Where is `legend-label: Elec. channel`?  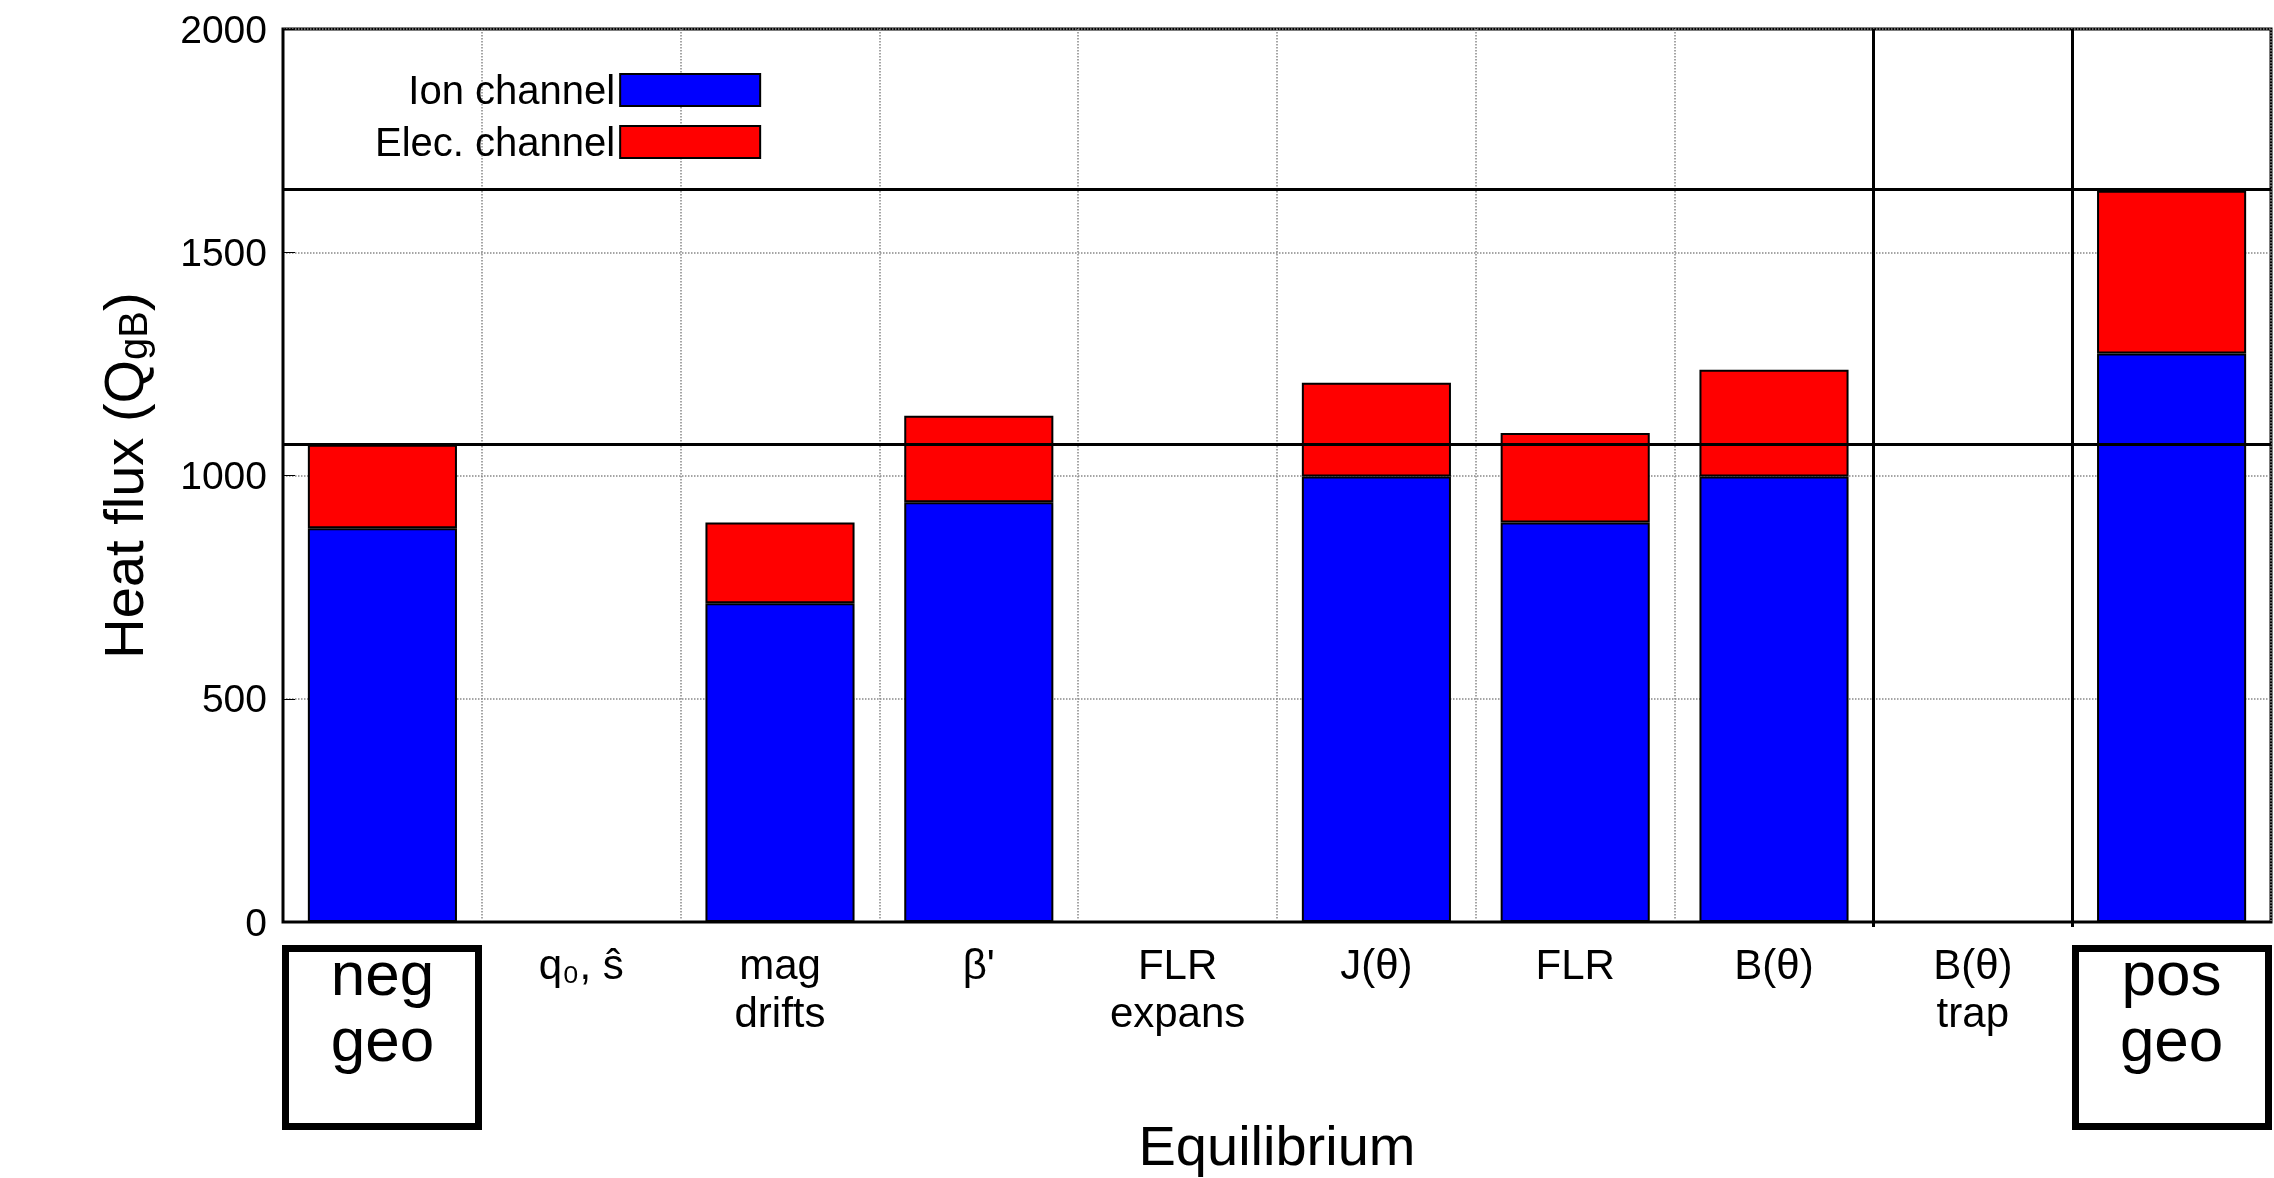 legend-label: Elec. channel is located at coordinates (495, 142).